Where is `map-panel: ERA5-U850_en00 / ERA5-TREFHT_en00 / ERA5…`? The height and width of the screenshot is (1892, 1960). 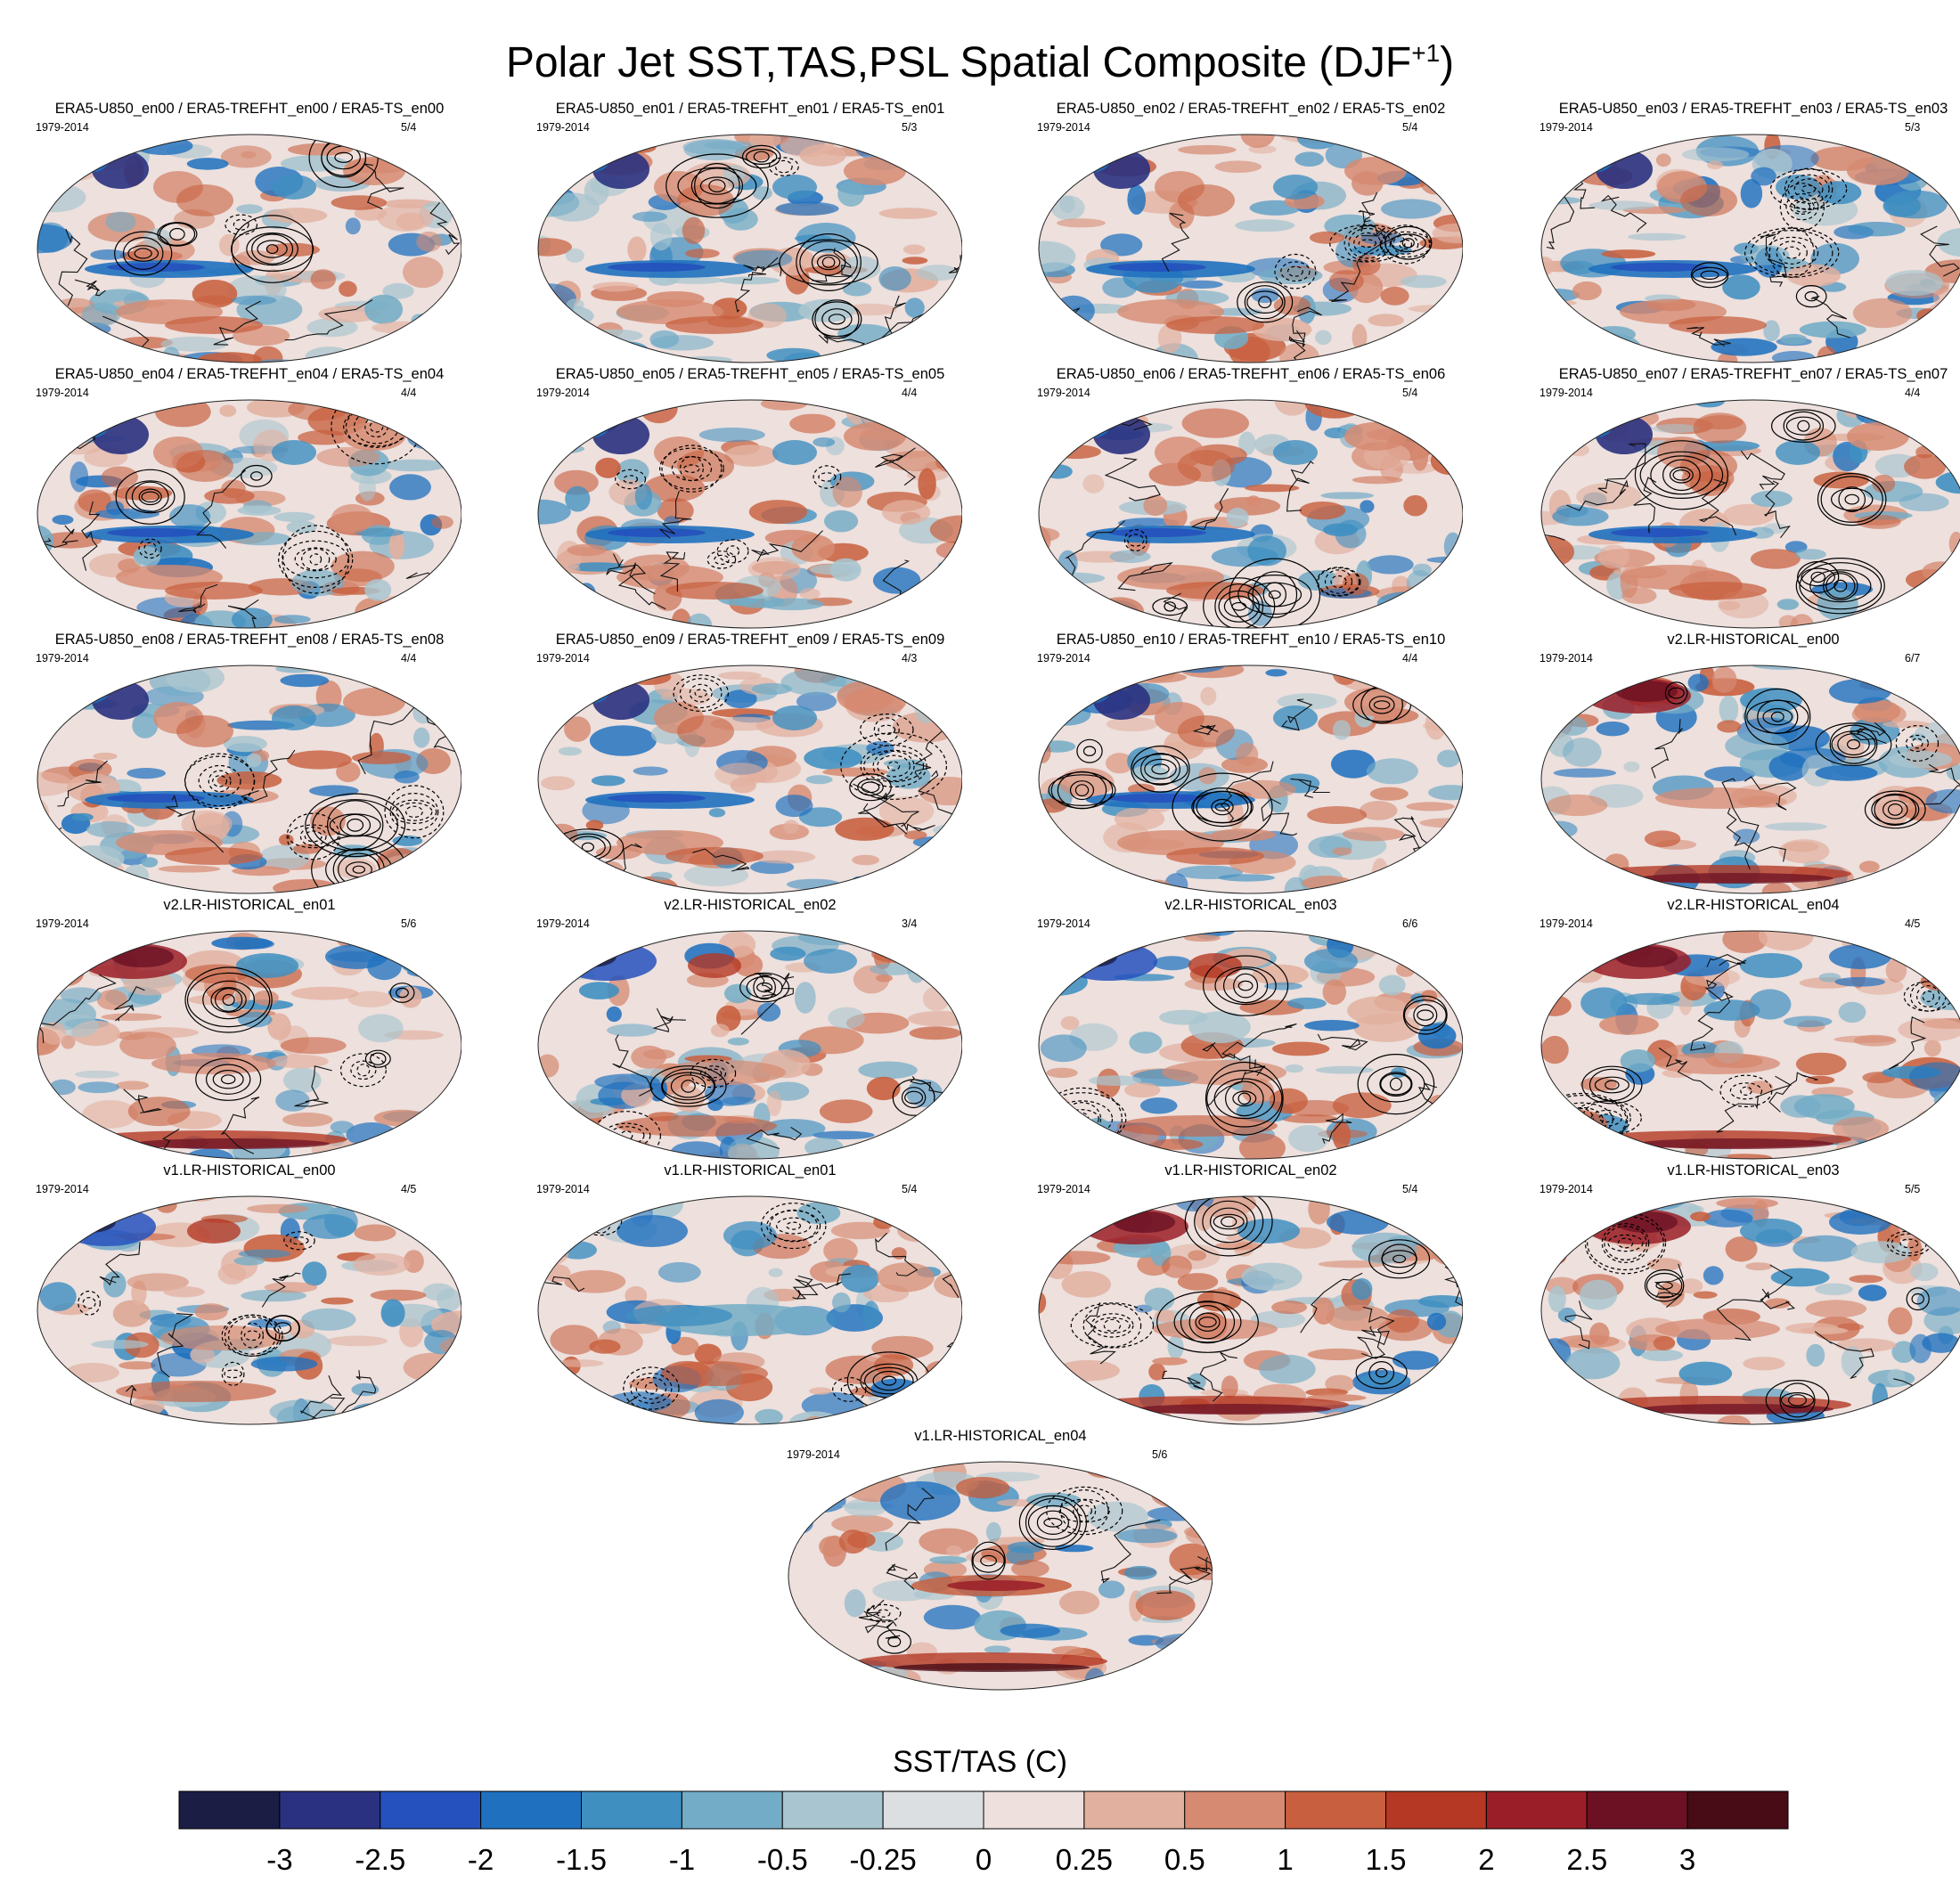 map-panel: ERA5-U850_en00 / ERA5-TREFHT_en00 / ERA5… is located at coordinates (249, 232).